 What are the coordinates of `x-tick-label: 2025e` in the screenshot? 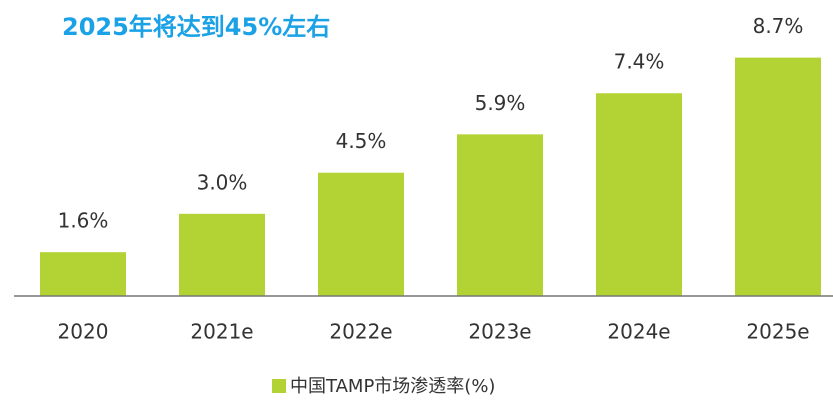 It's located at (777, 332).